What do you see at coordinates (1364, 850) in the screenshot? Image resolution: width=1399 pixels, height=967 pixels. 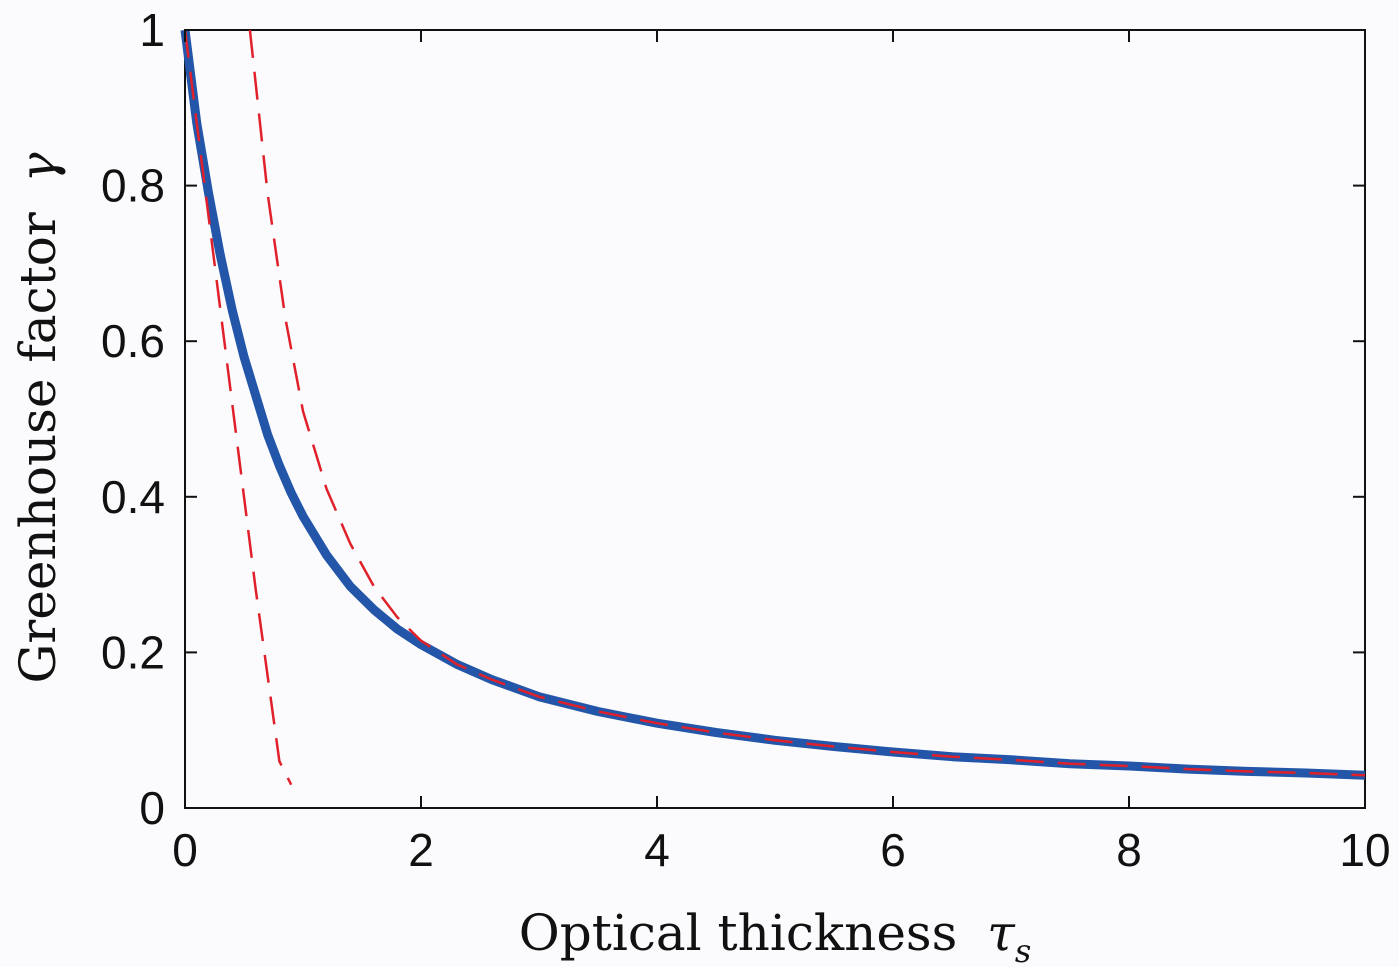 I see `x-tick-label: 10` at bounding box center [1364, 850].